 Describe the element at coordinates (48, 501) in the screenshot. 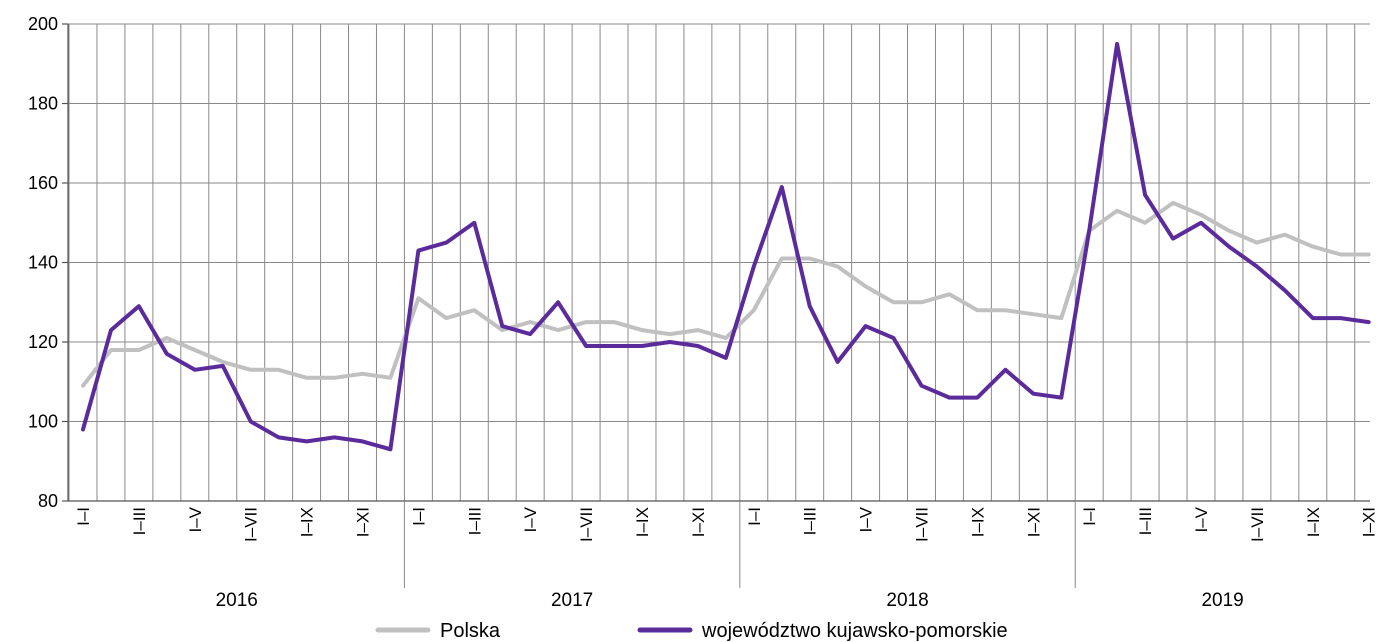

I see `y-tick-label: 80` at that location.